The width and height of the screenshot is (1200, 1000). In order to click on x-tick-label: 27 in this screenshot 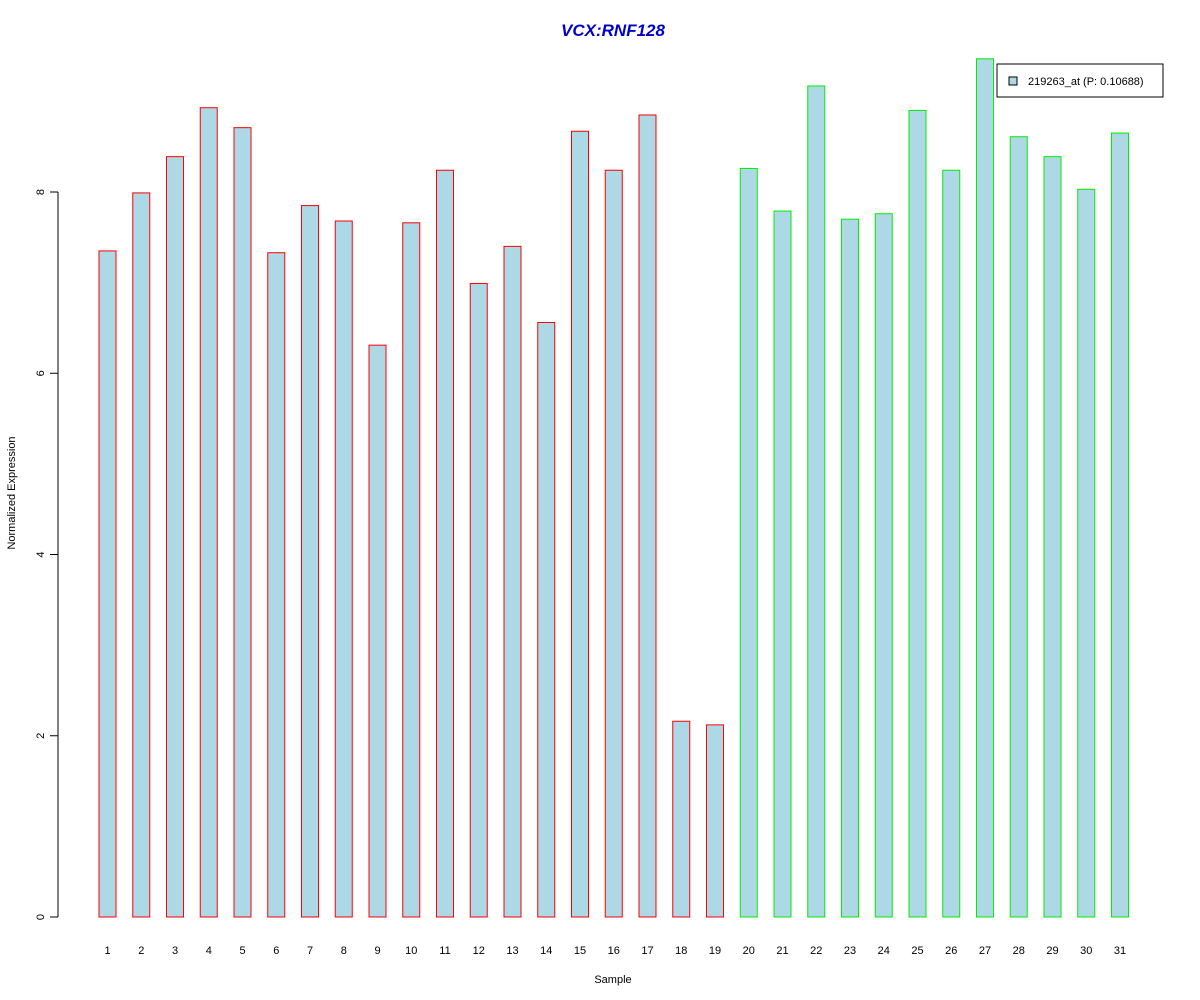, I will do `click(985, 951)`.